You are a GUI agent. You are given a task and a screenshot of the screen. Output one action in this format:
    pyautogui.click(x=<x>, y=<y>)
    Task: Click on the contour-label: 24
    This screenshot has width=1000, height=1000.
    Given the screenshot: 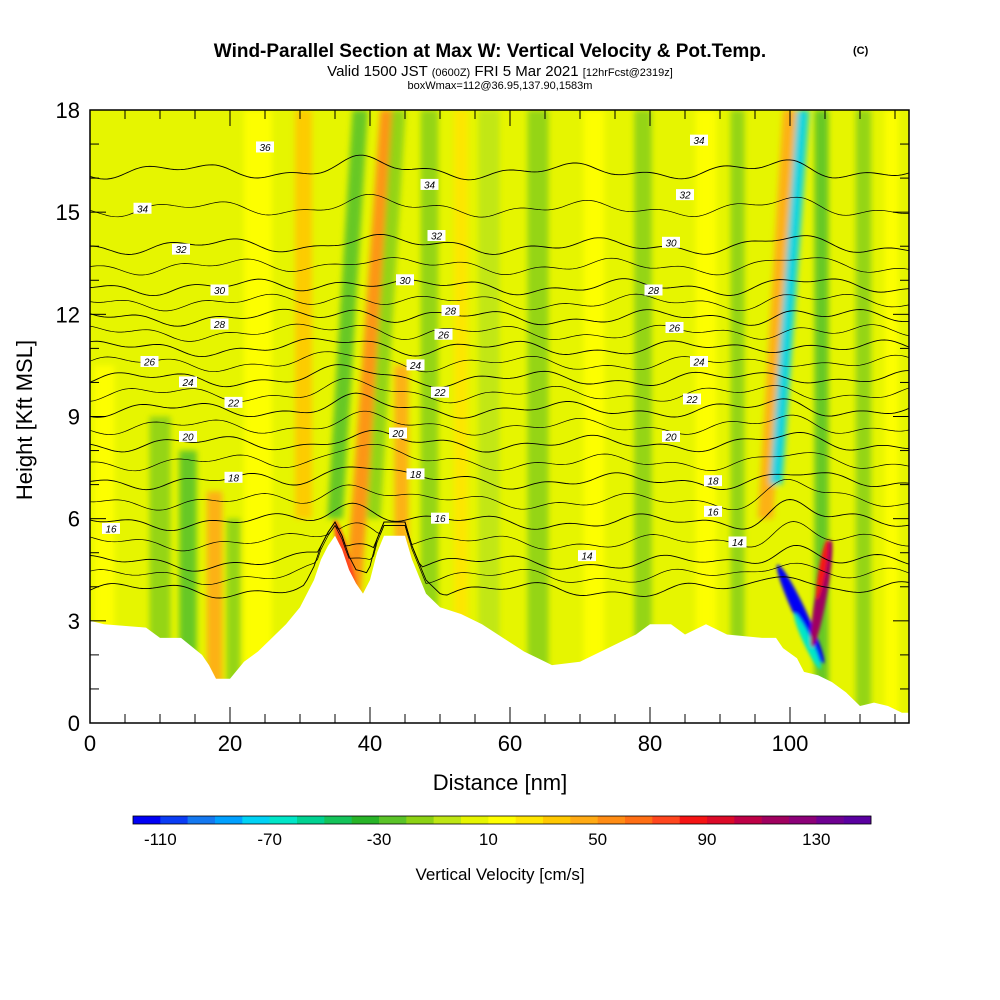 What is the action you would take?
    pyautogui.click(x=188, y=382)
    